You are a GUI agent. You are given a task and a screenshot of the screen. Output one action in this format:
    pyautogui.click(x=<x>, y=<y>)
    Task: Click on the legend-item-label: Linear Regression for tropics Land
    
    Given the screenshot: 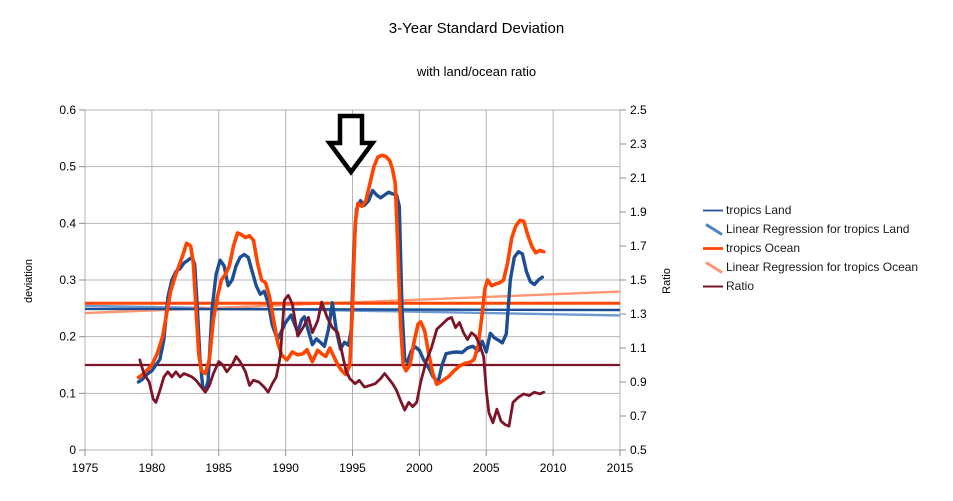 What is the action you would take?
    pyautogui.click(x=818, y=229)
    